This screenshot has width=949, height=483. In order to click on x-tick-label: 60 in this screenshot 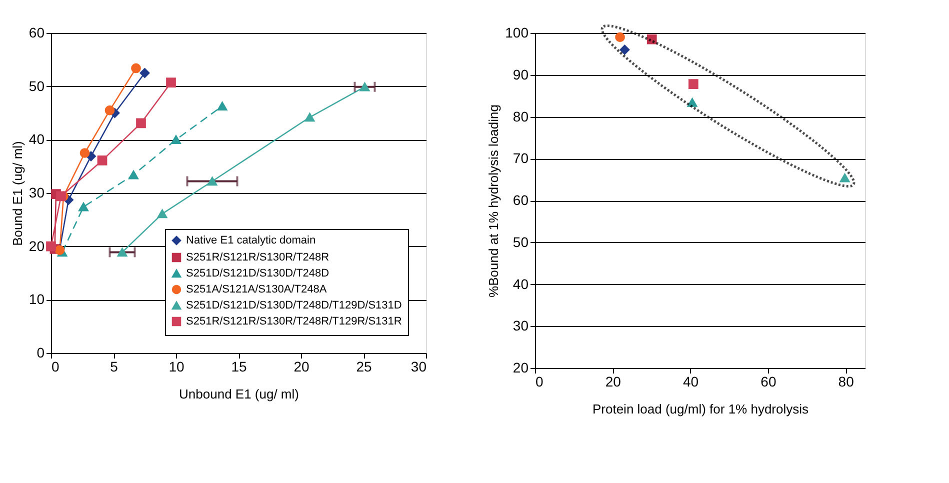, I will do `click(768, 382)`.